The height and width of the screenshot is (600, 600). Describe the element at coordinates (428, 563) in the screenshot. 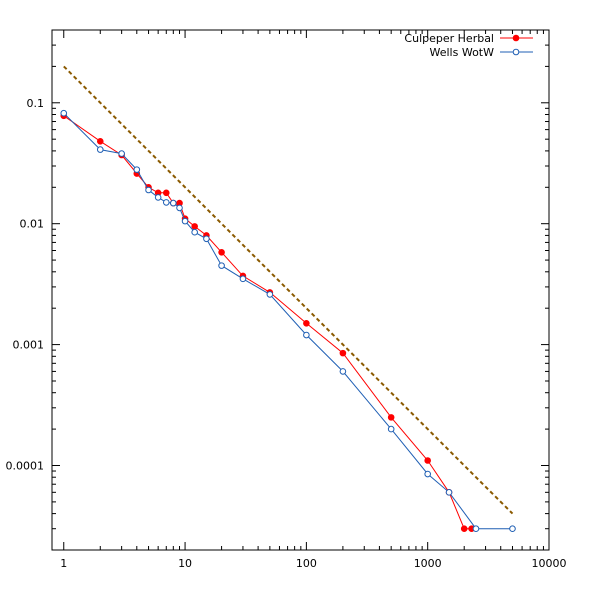

I see `x-tick-label: 1000` at that location.